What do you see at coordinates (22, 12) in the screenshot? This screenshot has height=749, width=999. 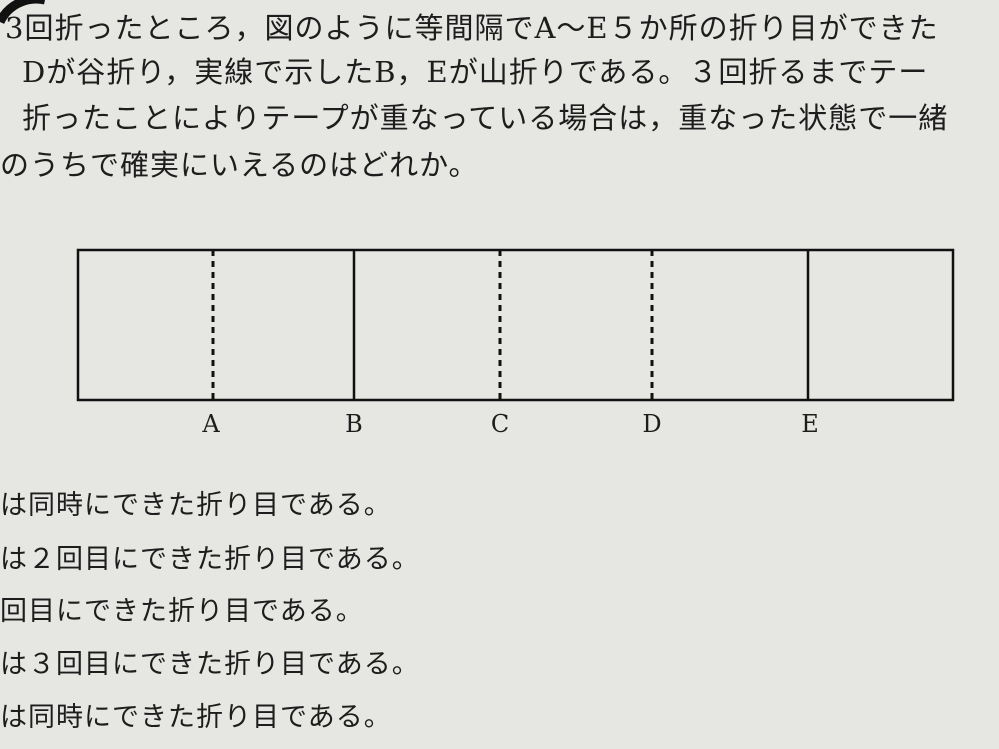 I see `circle-mark` at bounding box center [22, 12].